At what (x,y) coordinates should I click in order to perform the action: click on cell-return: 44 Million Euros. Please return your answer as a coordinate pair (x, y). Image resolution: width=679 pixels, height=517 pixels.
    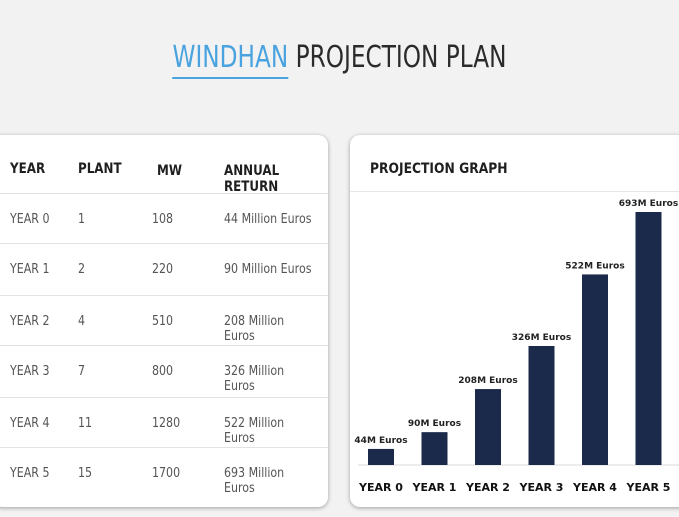
    Looking at the image, I should click on (268, 219).